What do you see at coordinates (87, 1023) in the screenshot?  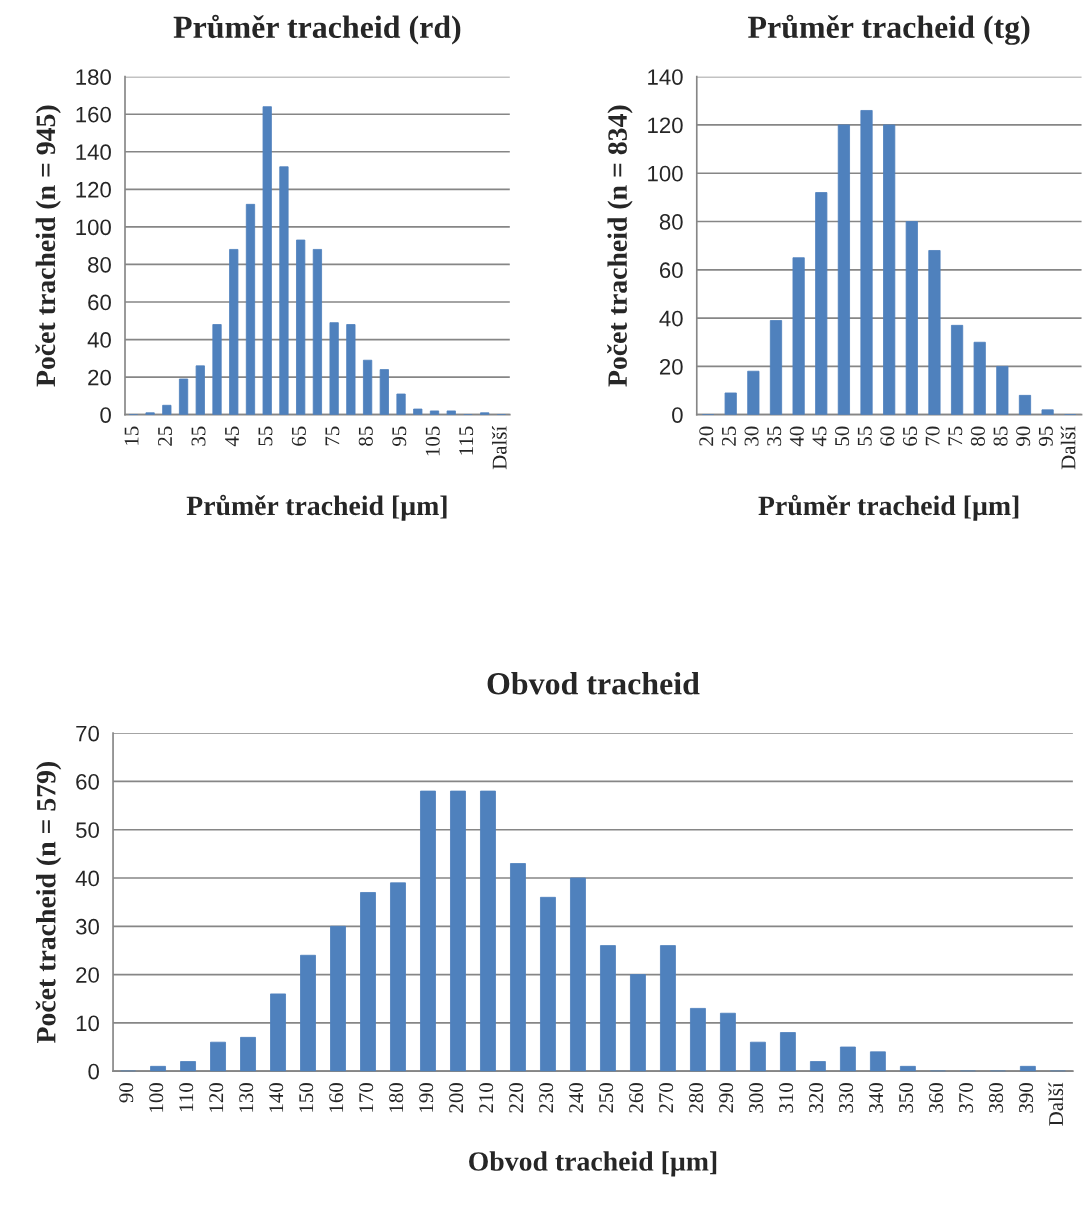 I see `y-tick-label: 10` at bounding box center [87, 1023].